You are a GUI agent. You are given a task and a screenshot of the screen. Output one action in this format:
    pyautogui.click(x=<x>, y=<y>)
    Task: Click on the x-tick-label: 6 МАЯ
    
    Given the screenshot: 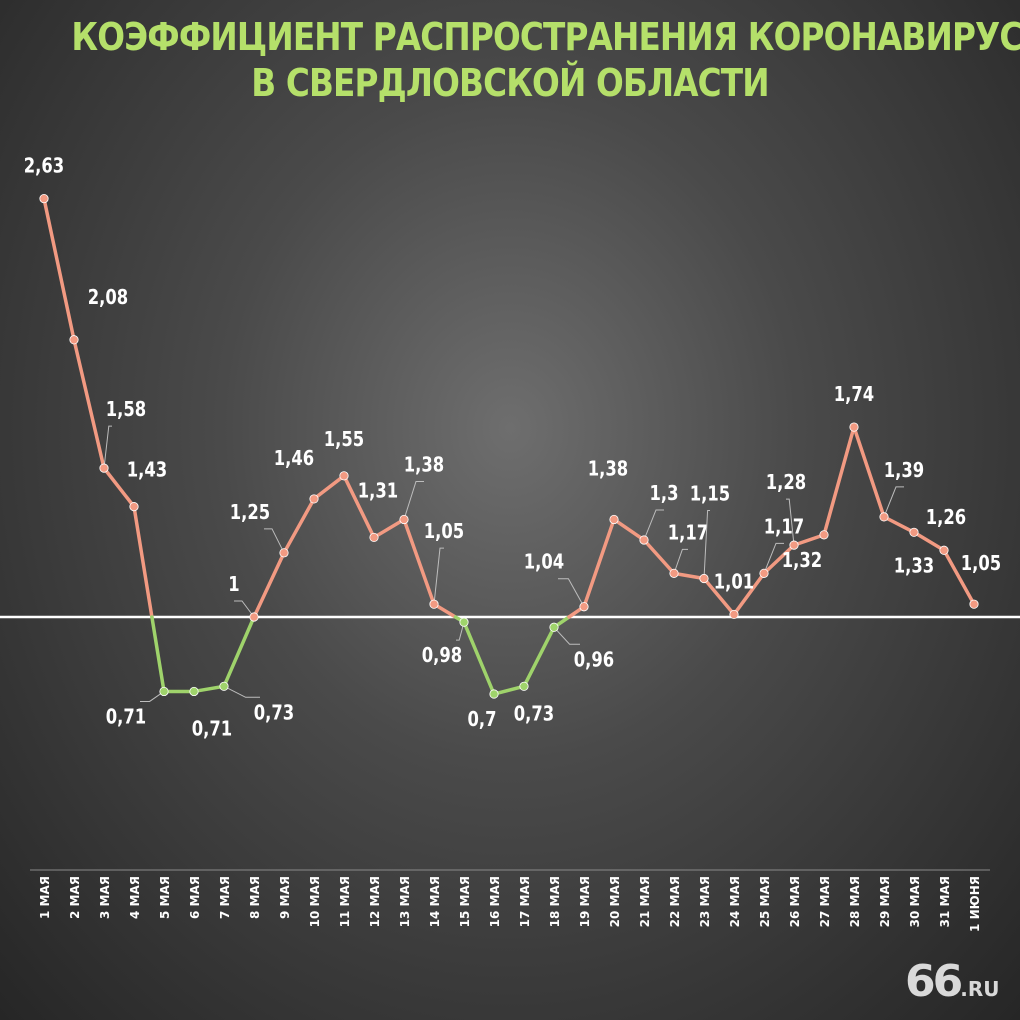 What is the action you would take?
    pyautogui.click(x=195, y=897)
    